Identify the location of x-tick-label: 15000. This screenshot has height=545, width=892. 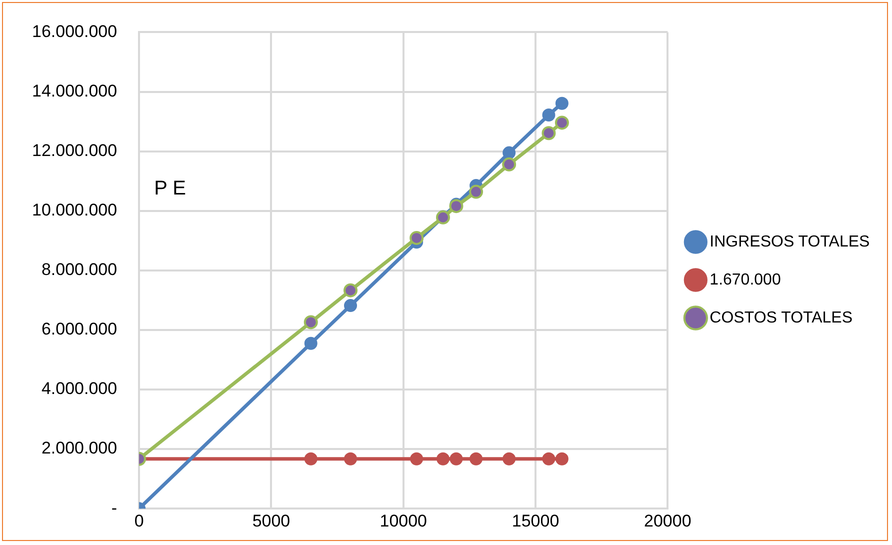
(536, 520).